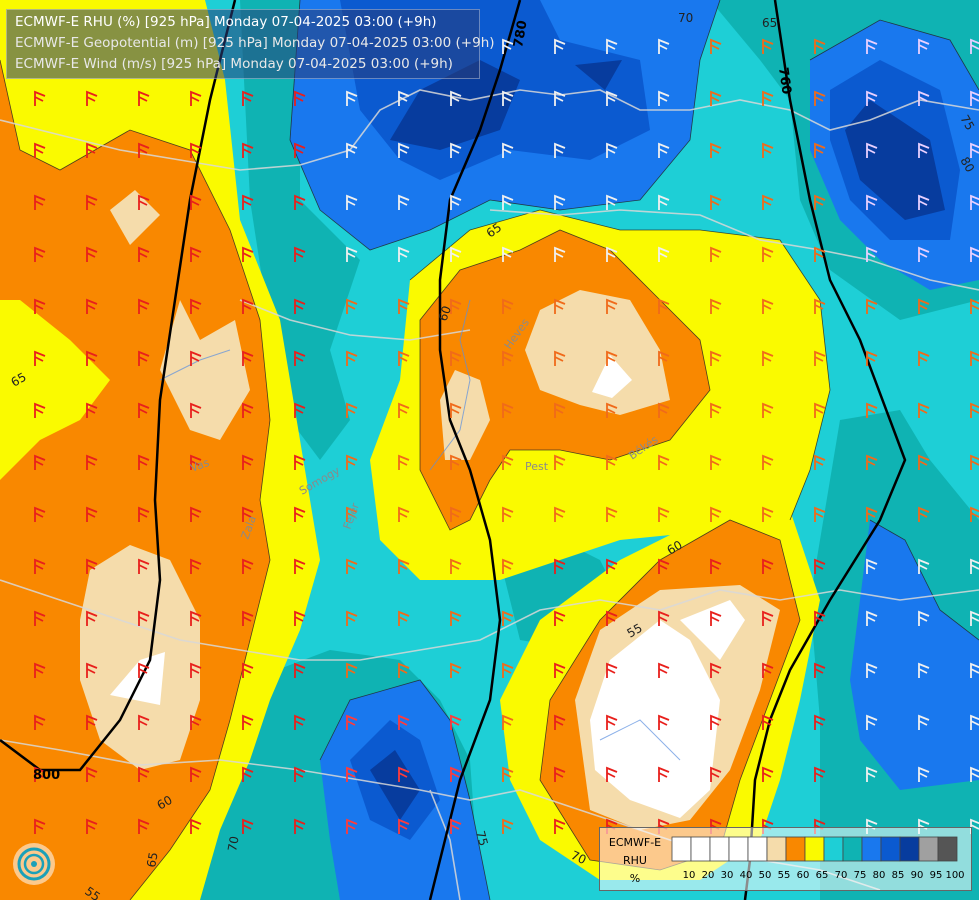 This screenshot has width=979, height=900. I want to click on logo-swirl-icon, so click(34, 864).